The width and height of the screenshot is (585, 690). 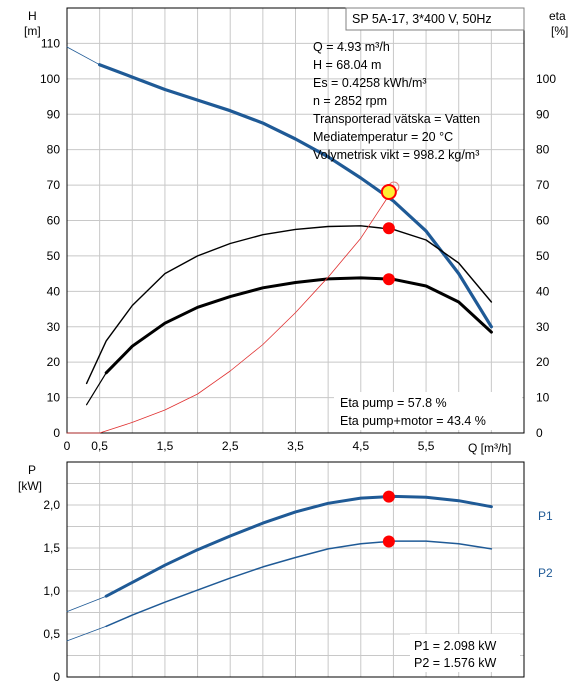 What do you see at coordinates (54, 327) in the screenshot?
I see `h-tick-label: 30` at bounding box center [54, 327].